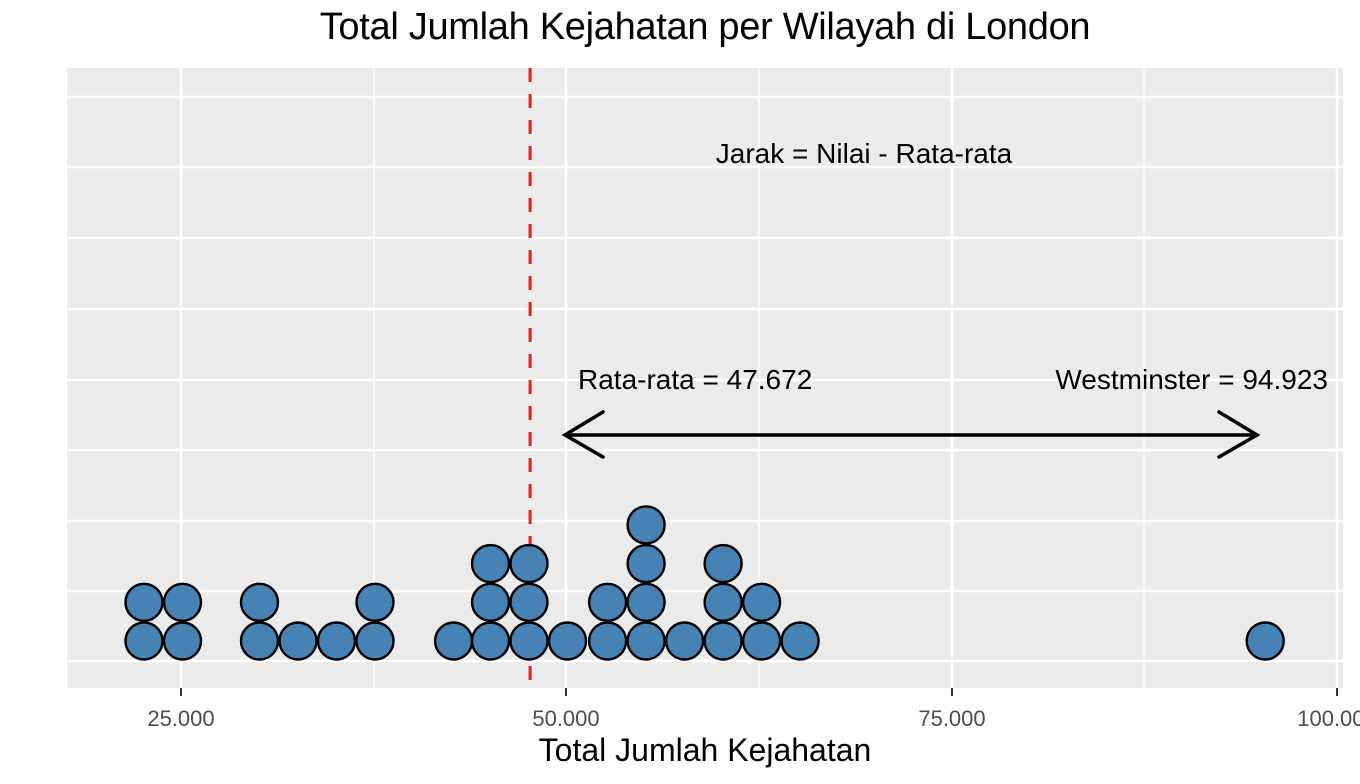 Image resolution: width=1360 pixels, height=784 pixels. I want to click on x-tick-label: 50.000, so click(565, 718).